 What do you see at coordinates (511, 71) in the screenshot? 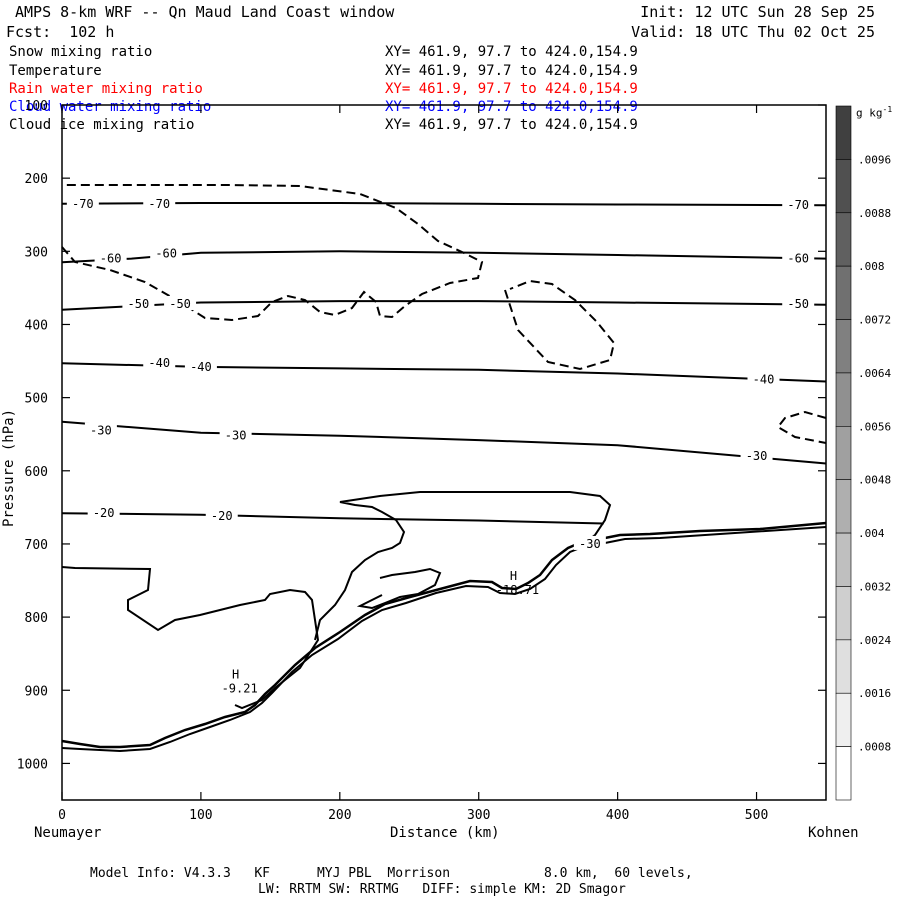
I see `field-xy-temperature: XY= 461.9, 97.7 to 424.0,154.9` at bounding box center [511, 71].